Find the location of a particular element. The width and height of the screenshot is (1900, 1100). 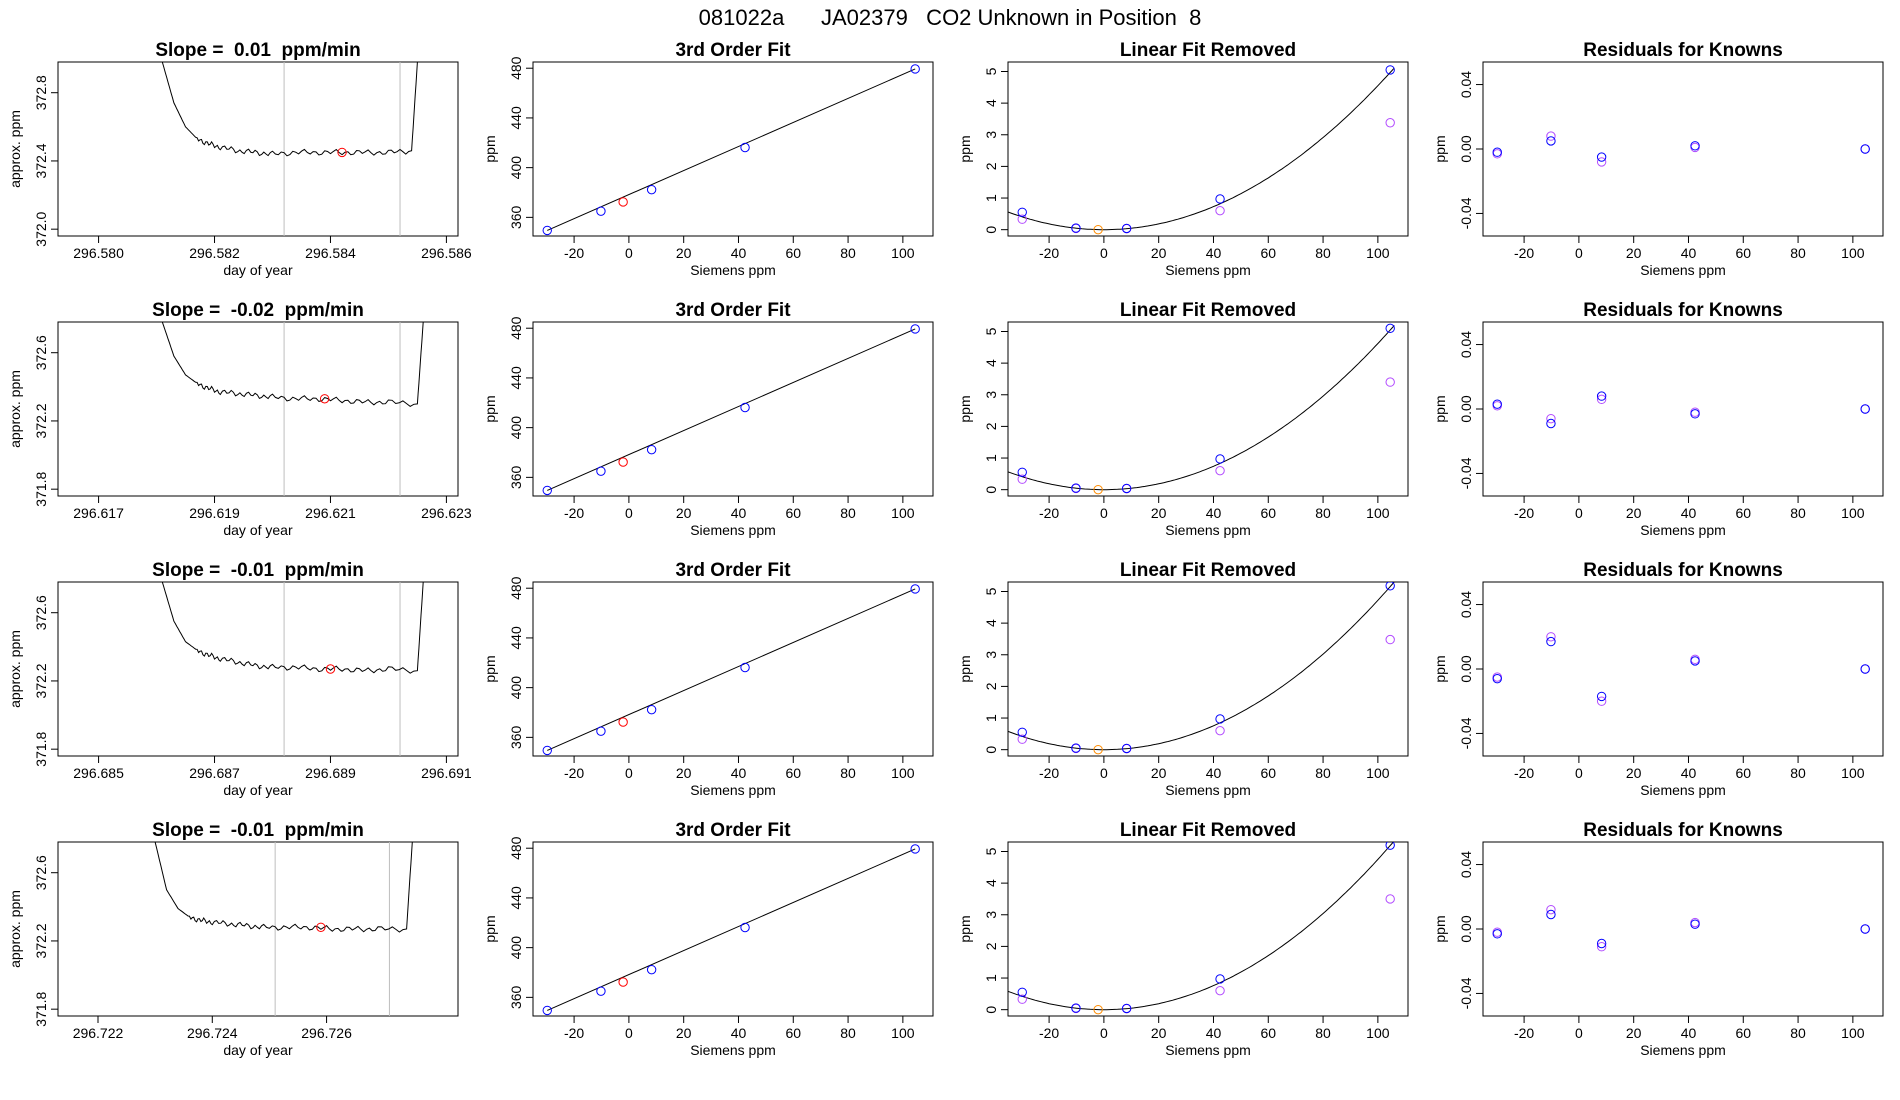

x-tick-label: 296.619 is located at coordinates (214, 513).